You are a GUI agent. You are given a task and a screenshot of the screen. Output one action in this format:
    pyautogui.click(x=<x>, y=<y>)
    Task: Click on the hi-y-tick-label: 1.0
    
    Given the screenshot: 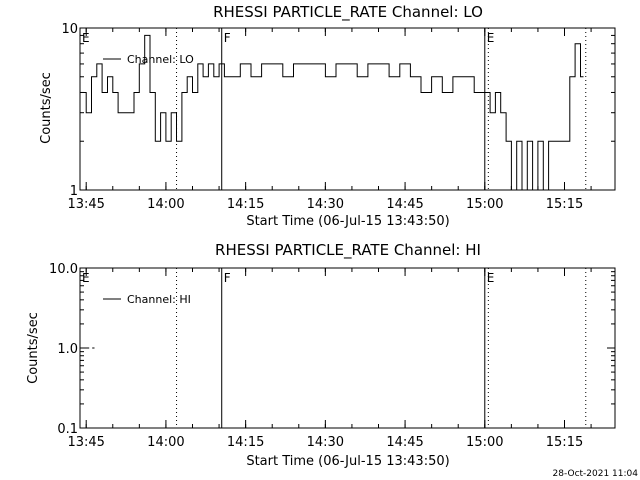 What is the action you would take?
    pyautogui.click(x=67, y=349)
    